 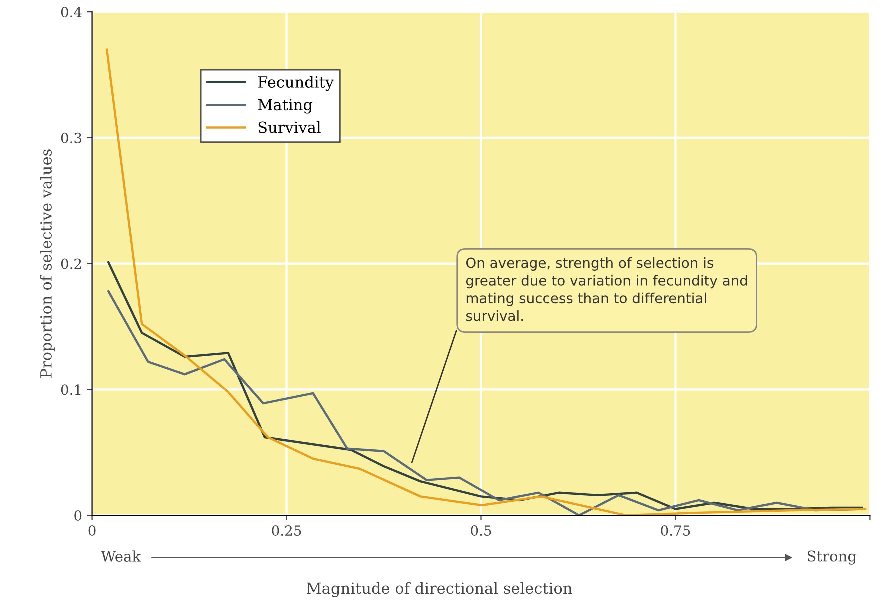 What do you see at coordinates (92, 531) in the screenshot?
I see `x-tick-label: 0` at bounding box center [92, 531].